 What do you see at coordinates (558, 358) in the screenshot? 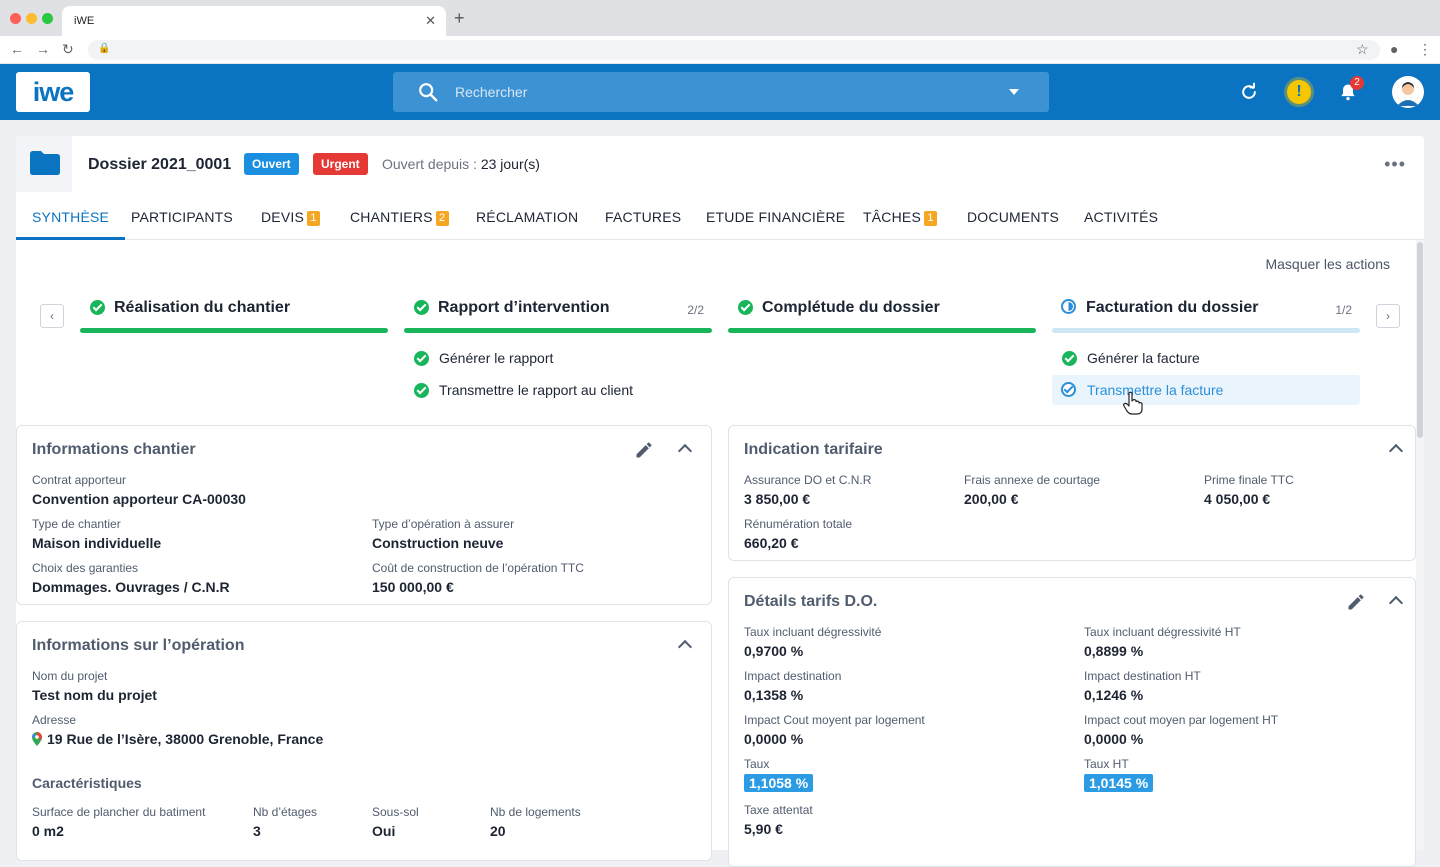
I see `step-subtask: Générer le rapport` at bounding box center [558, 358].